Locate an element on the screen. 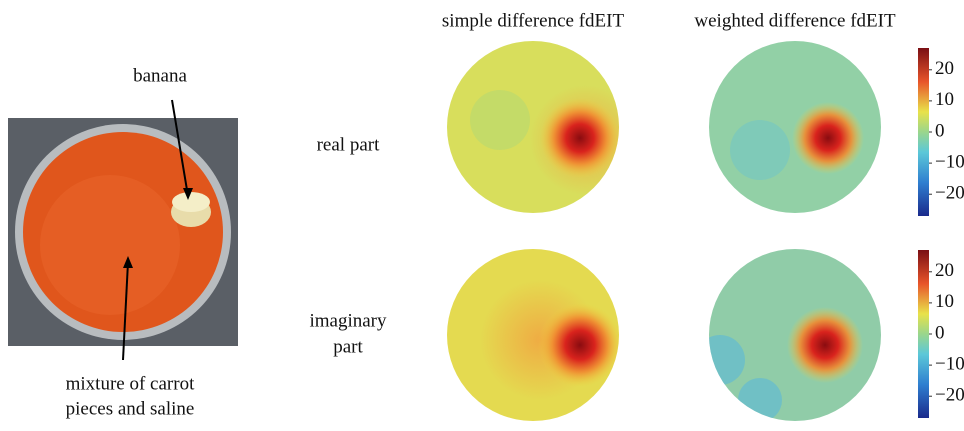 The image size is (964, 431). mixture-label: pieces and saline is located at coordinates (130, 408).